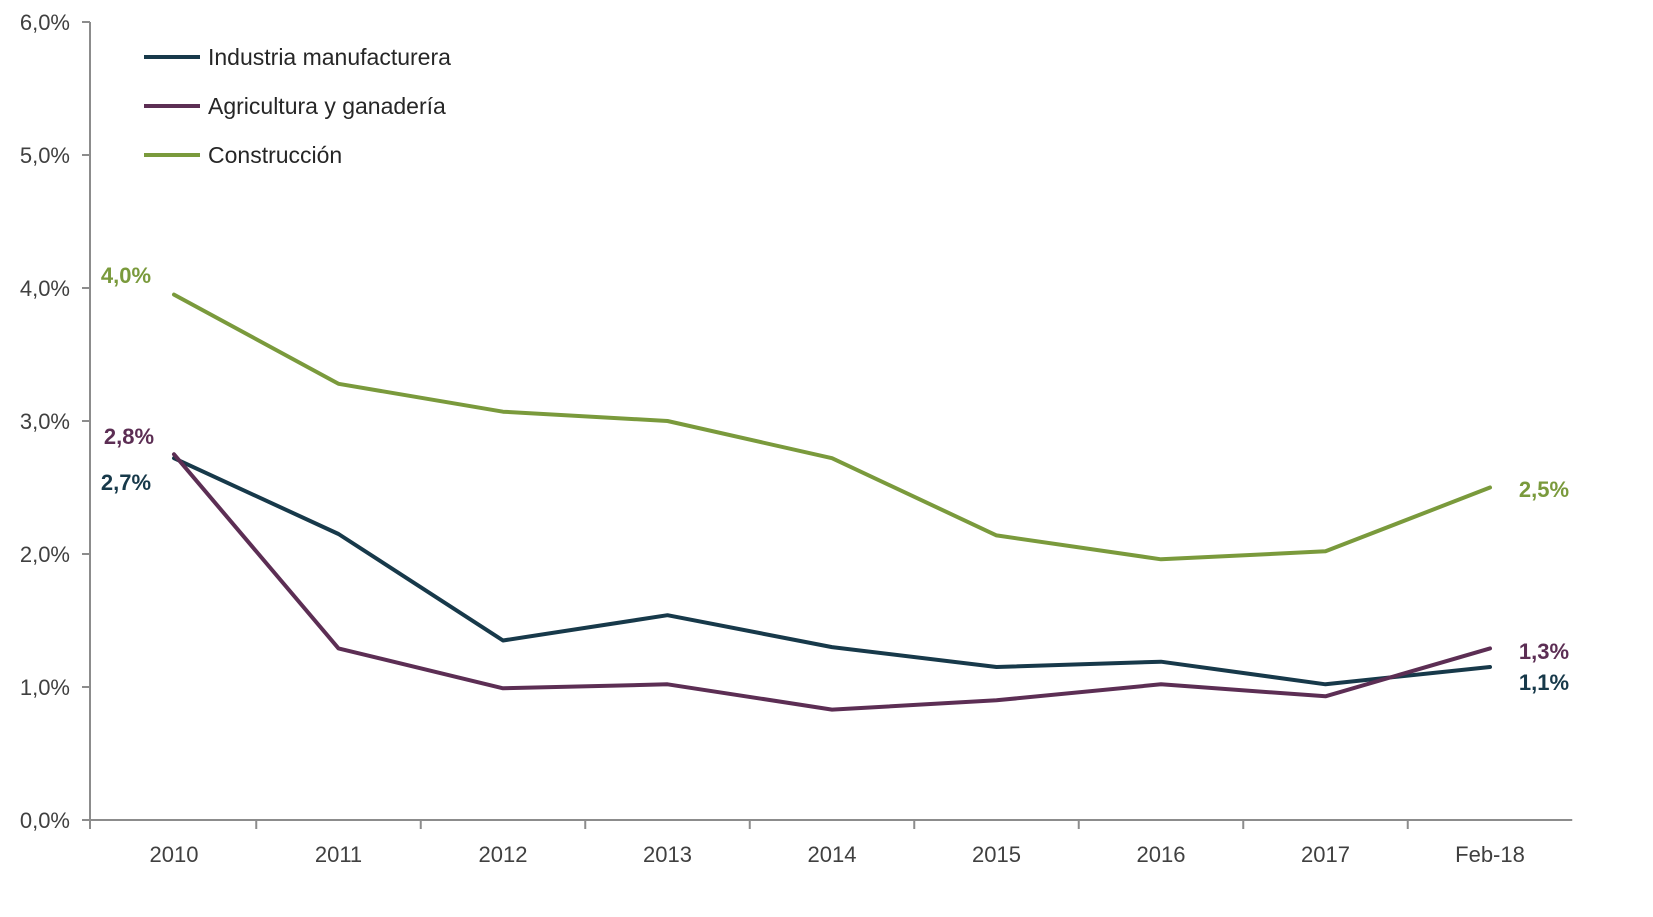 Image resolution: width=1653 pixels, height=917 pixels. What do you see at coordinates (503, 854) in the screenshot?
I see `x-tick-label: 2012` at bounding box center [503, 854].